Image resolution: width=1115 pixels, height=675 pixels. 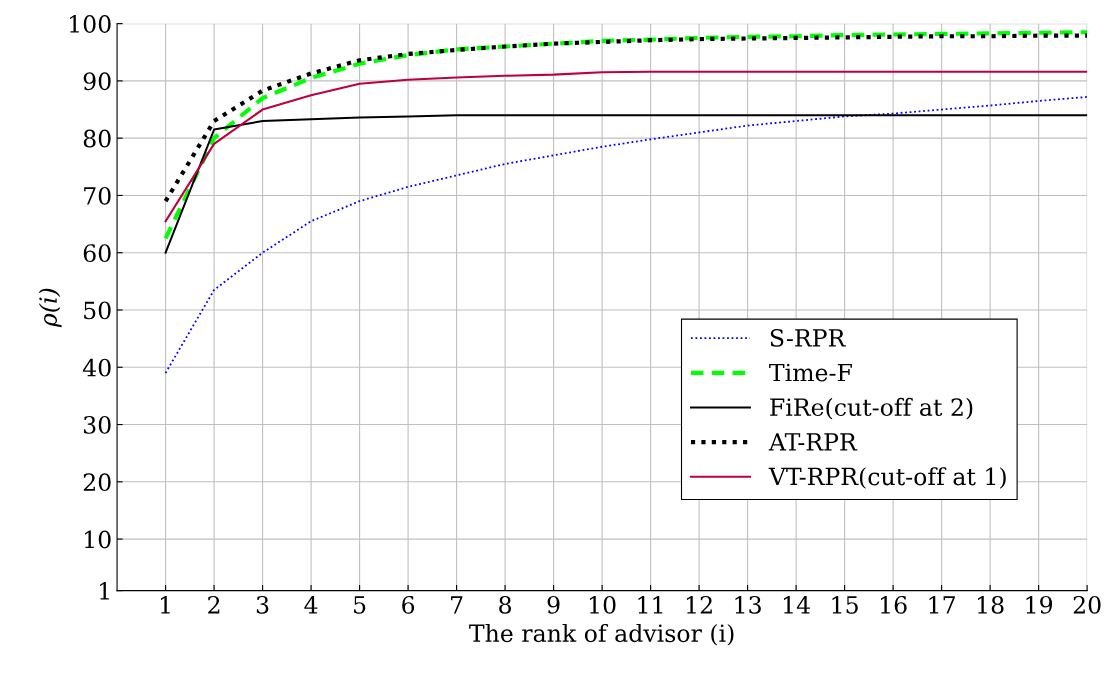 I want to click on x-tick-label: 5, so click(x=360, y=605).